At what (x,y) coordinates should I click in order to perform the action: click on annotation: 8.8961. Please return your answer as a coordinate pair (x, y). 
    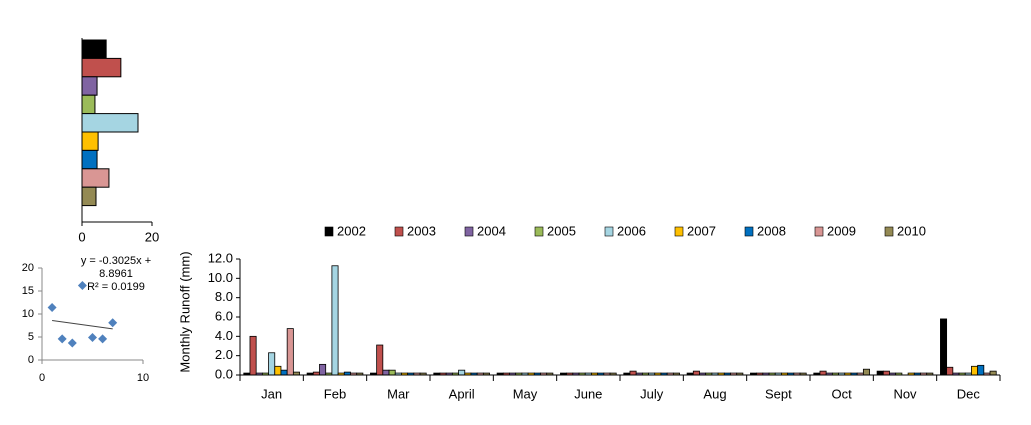
    Looking at the image, I should click on (116, 274).